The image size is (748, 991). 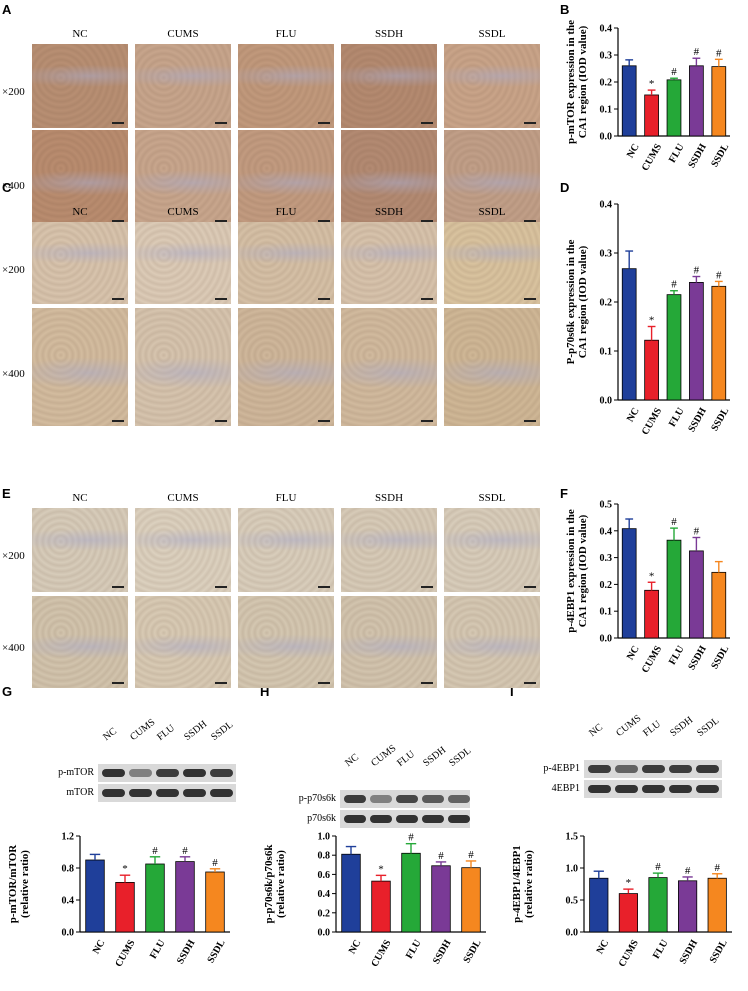 I want to click on y-tick-label: 1.2, so click(x=68, y=837).